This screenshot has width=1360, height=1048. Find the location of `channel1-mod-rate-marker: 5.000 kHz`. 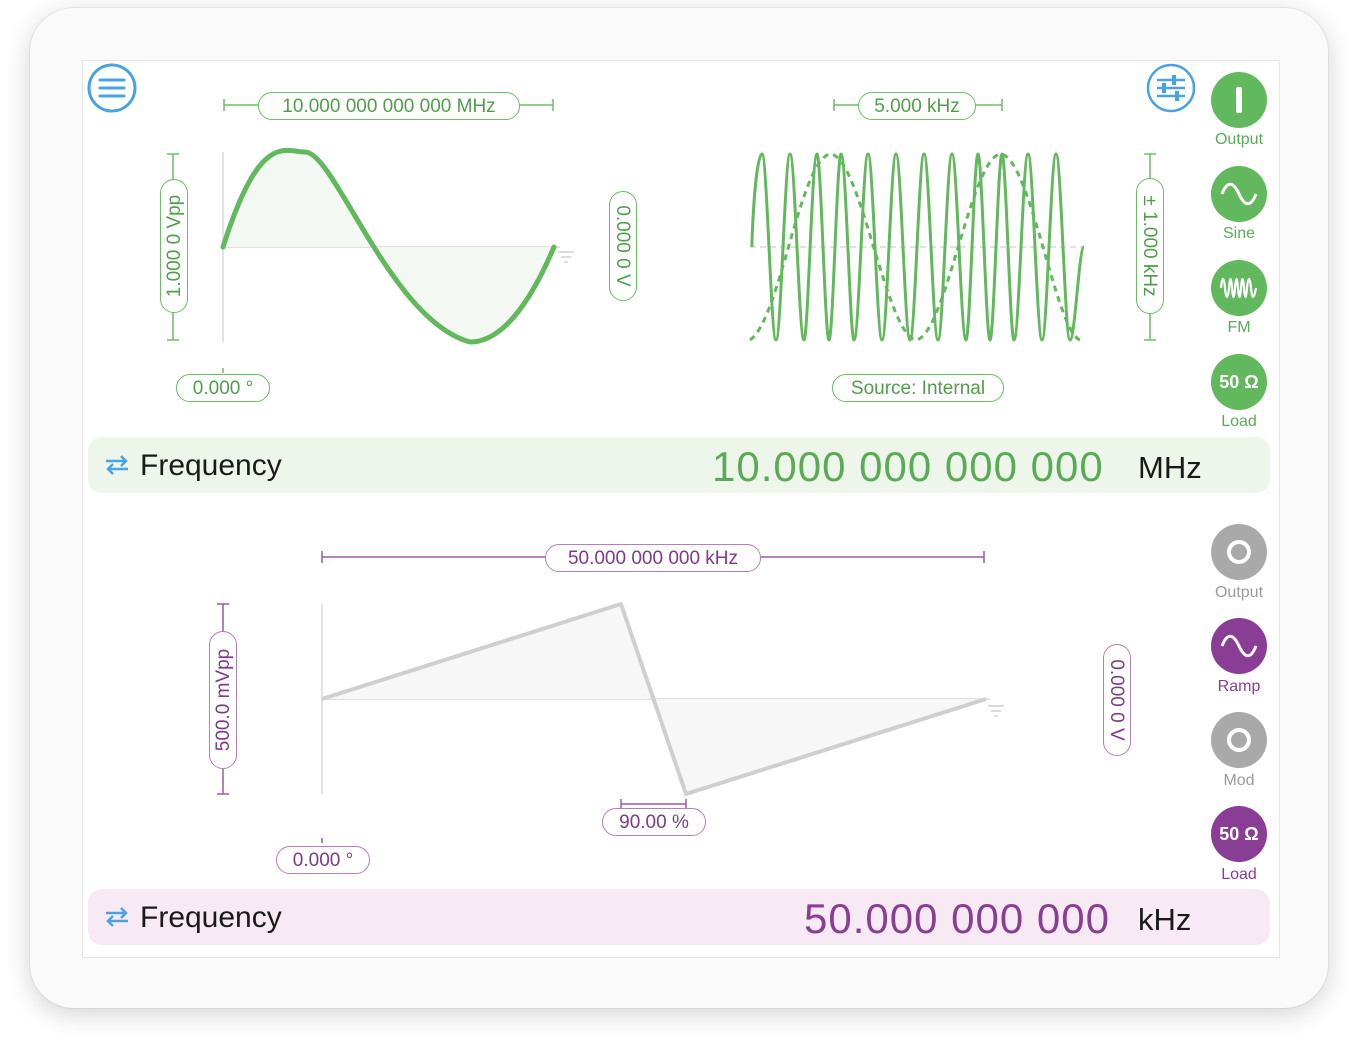

channel1-mod-rate-marker: 5.000 kHz is located at coordinates (917, 106).